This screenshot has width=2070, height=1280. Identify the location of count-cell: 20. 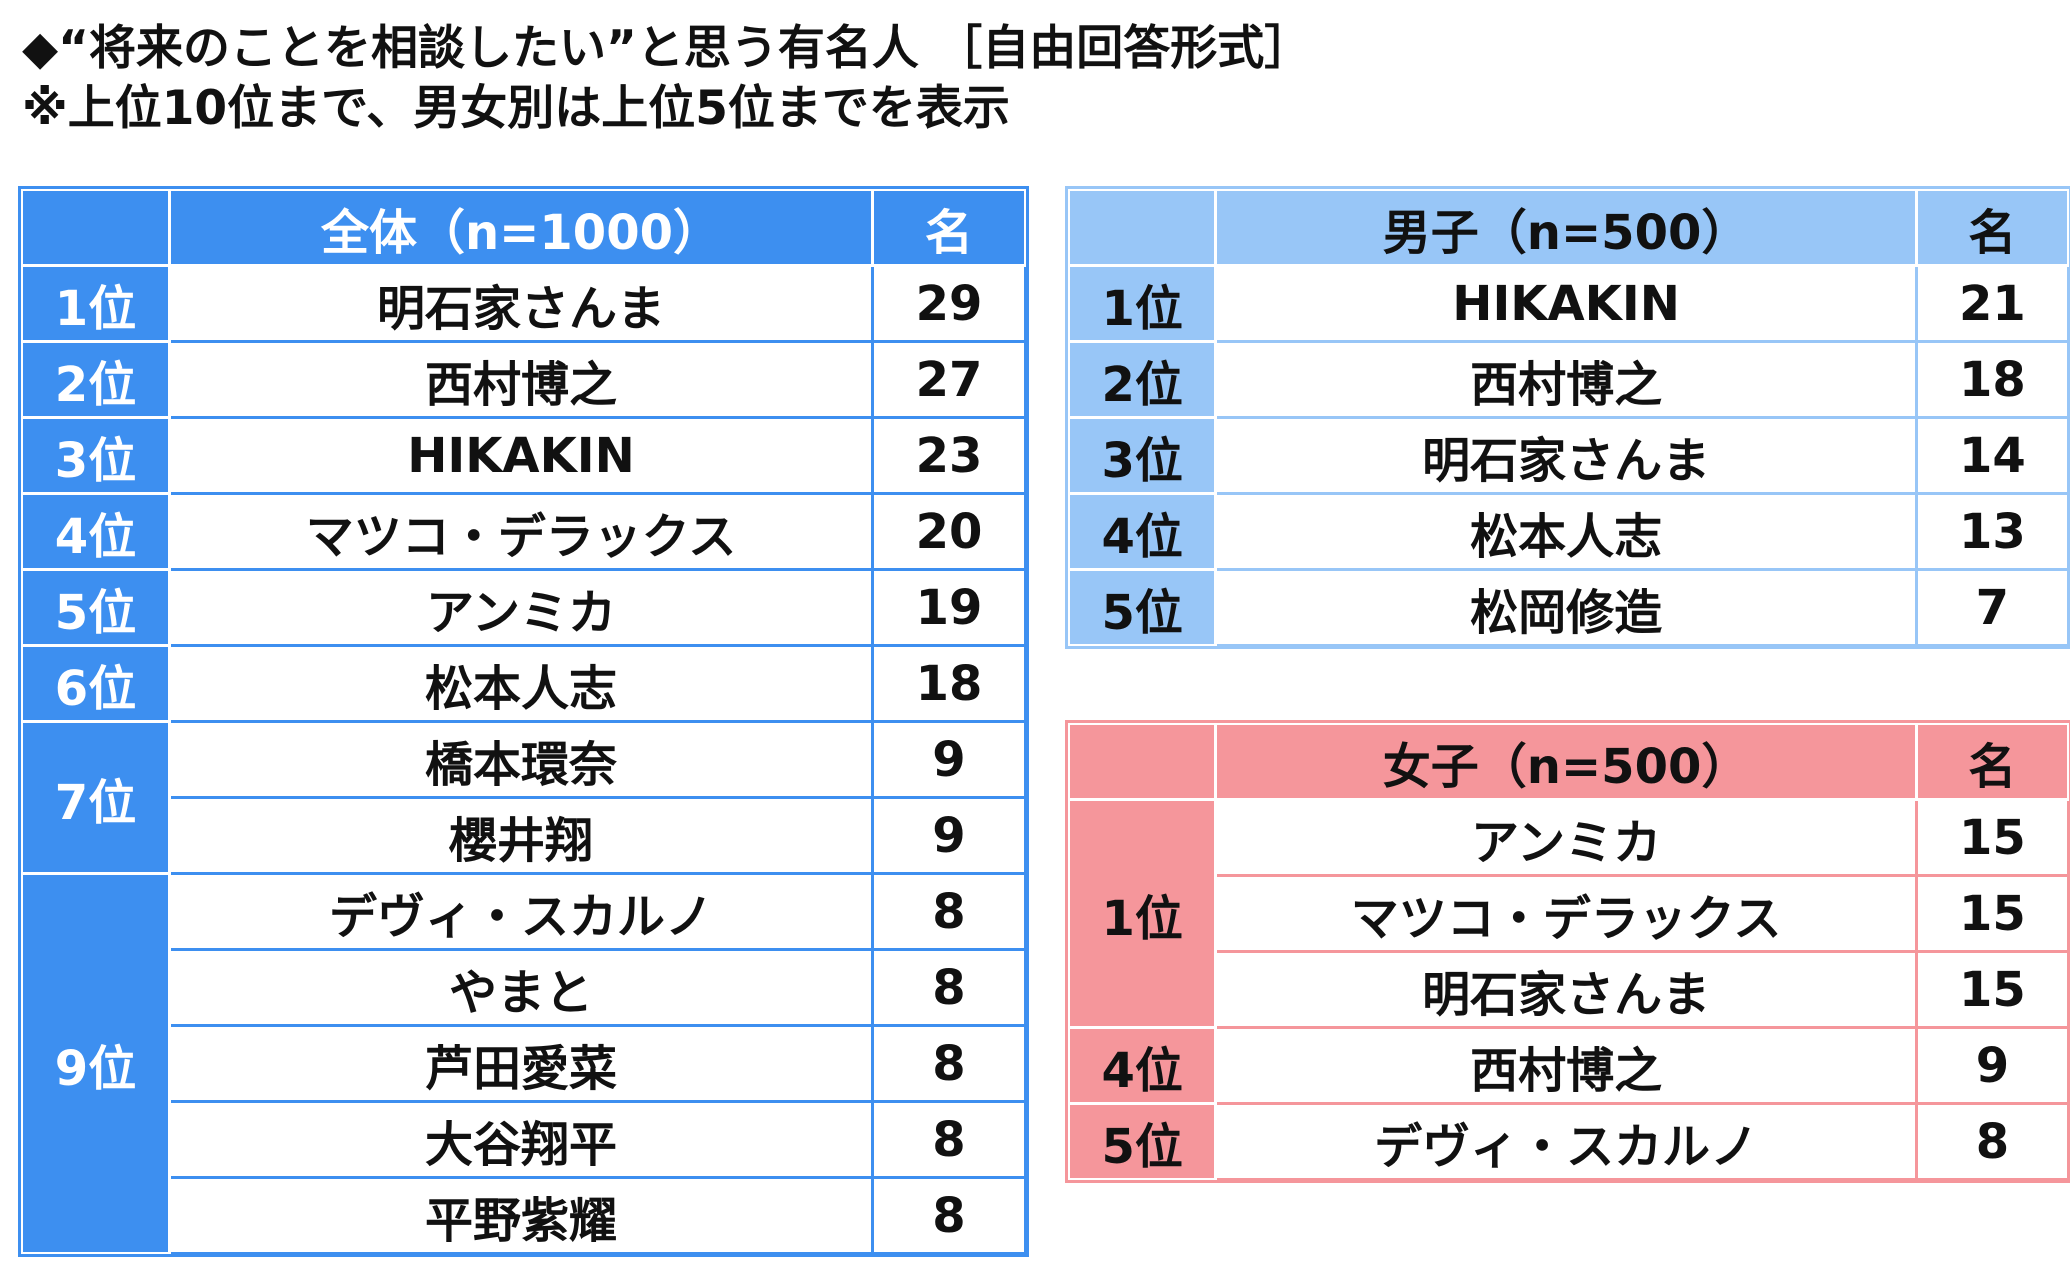
(949, 531).